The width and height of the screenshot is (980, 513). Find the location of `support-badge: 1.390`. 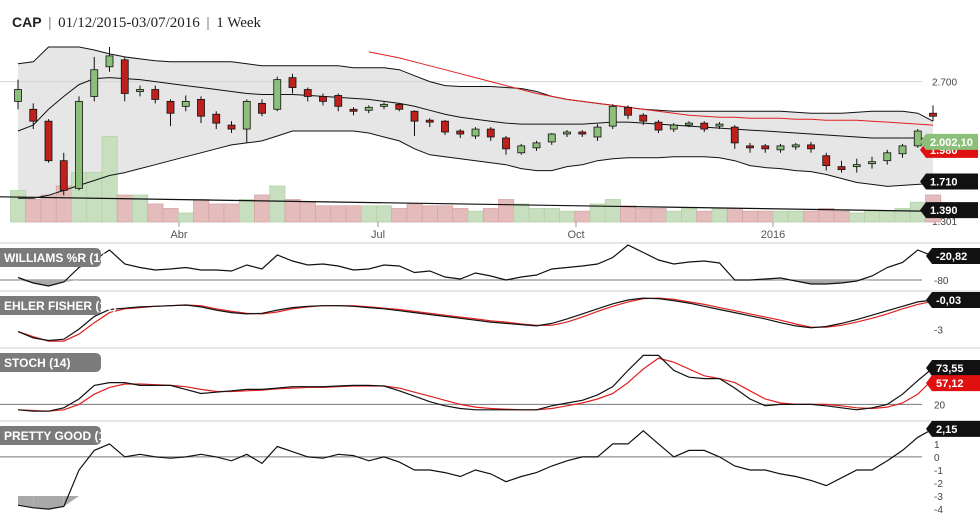

support-badge: 1.390 is located at coordinates (944, 211).